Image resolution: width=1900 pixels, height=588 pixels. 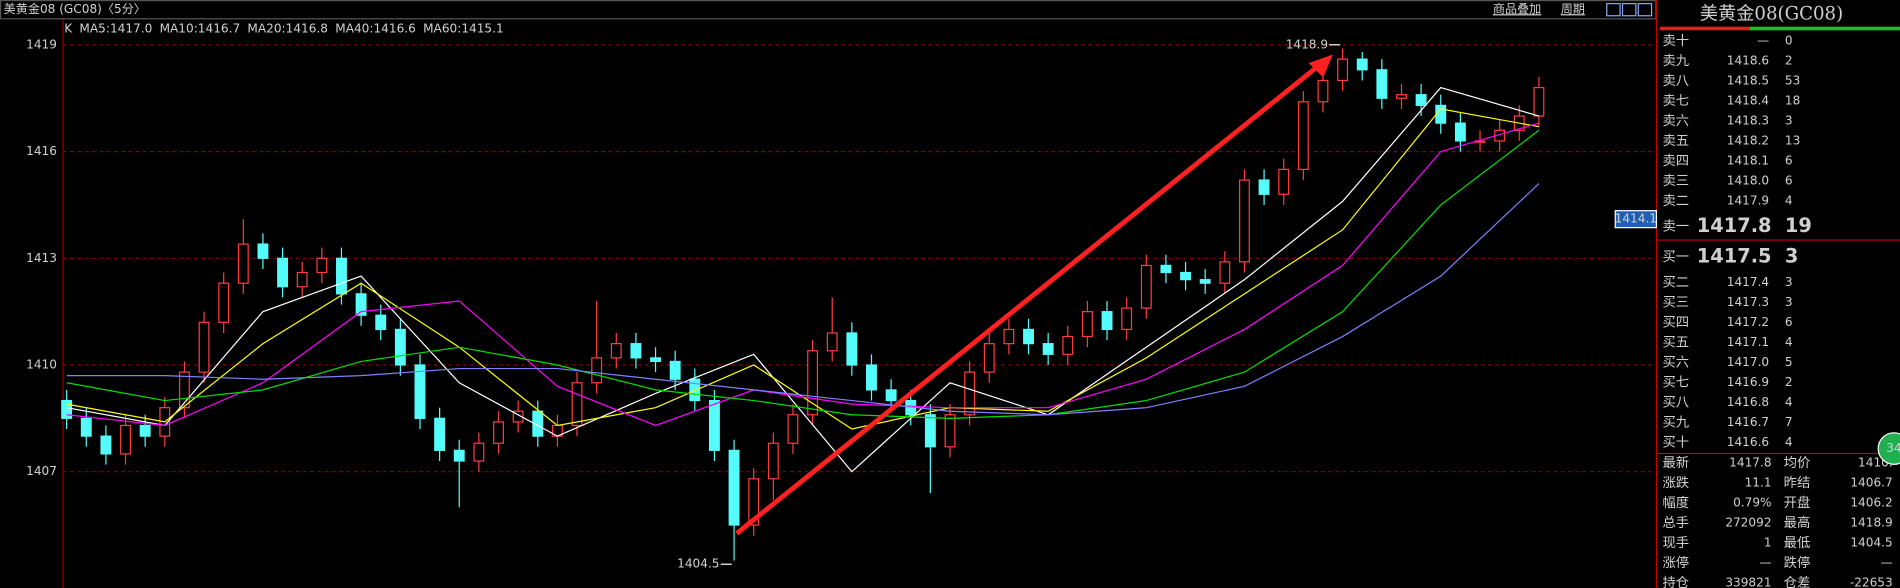 What do you see at coordinates (68, 29) in the screenshot?
I see `legend-kline: K` at bounding box center [68, 29].